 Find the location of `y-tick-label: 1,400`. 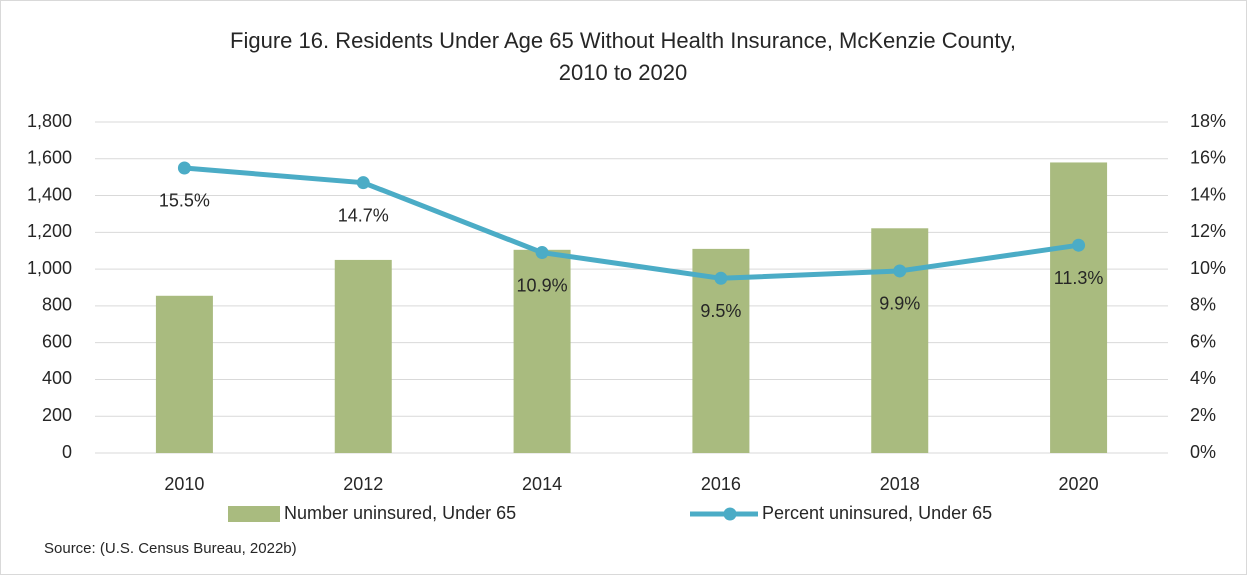

y-tick-label: 1,400 is located at coordinates (49, 194).